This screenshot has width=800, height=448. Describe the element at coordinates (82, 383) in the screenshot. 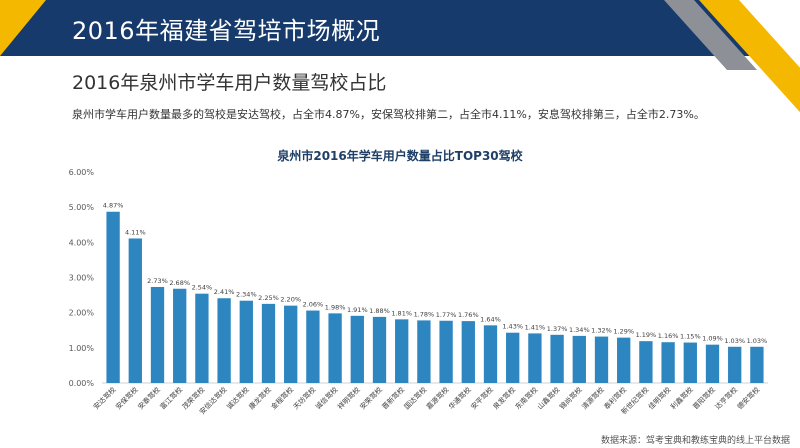

I see `y-tick-label: 0.00%` at that location.